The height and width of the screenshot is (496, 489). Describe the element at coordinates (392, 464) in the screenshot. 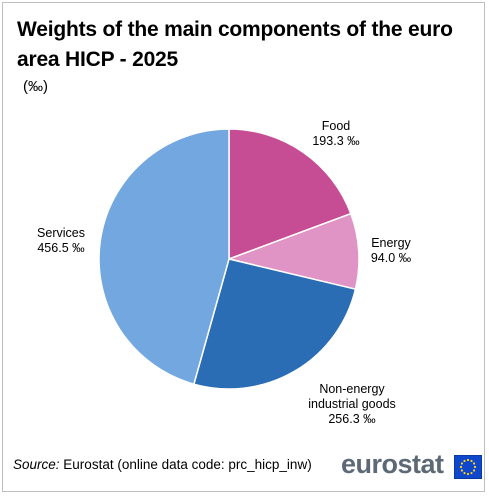

I see `logo-text: eurostat` at that location.